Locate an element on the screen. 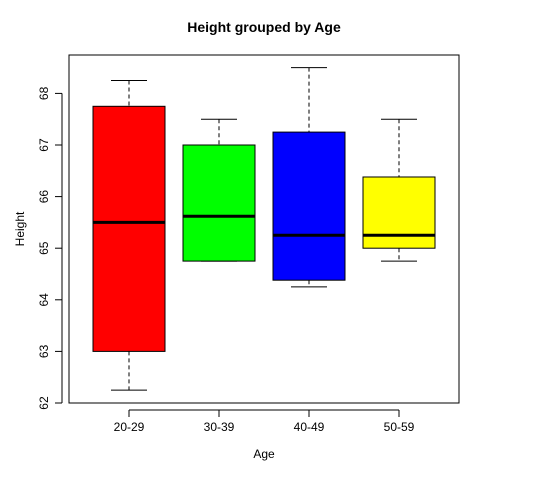 The height and width of the screenshot is (497, 541). x-axis-label: Age is located at coordinates (264, 454).